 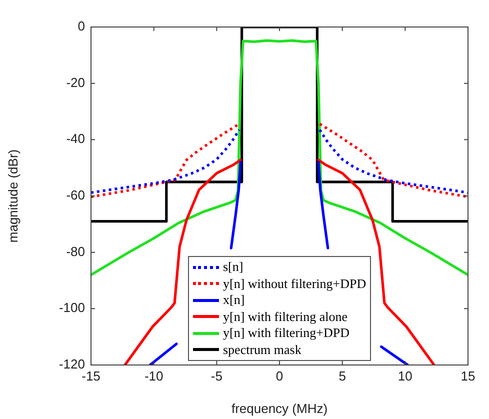 What do you see at coordinates (405, 376) in the screenshot?
I see `x-tick-label: 10` at bounding box center [405, 376].